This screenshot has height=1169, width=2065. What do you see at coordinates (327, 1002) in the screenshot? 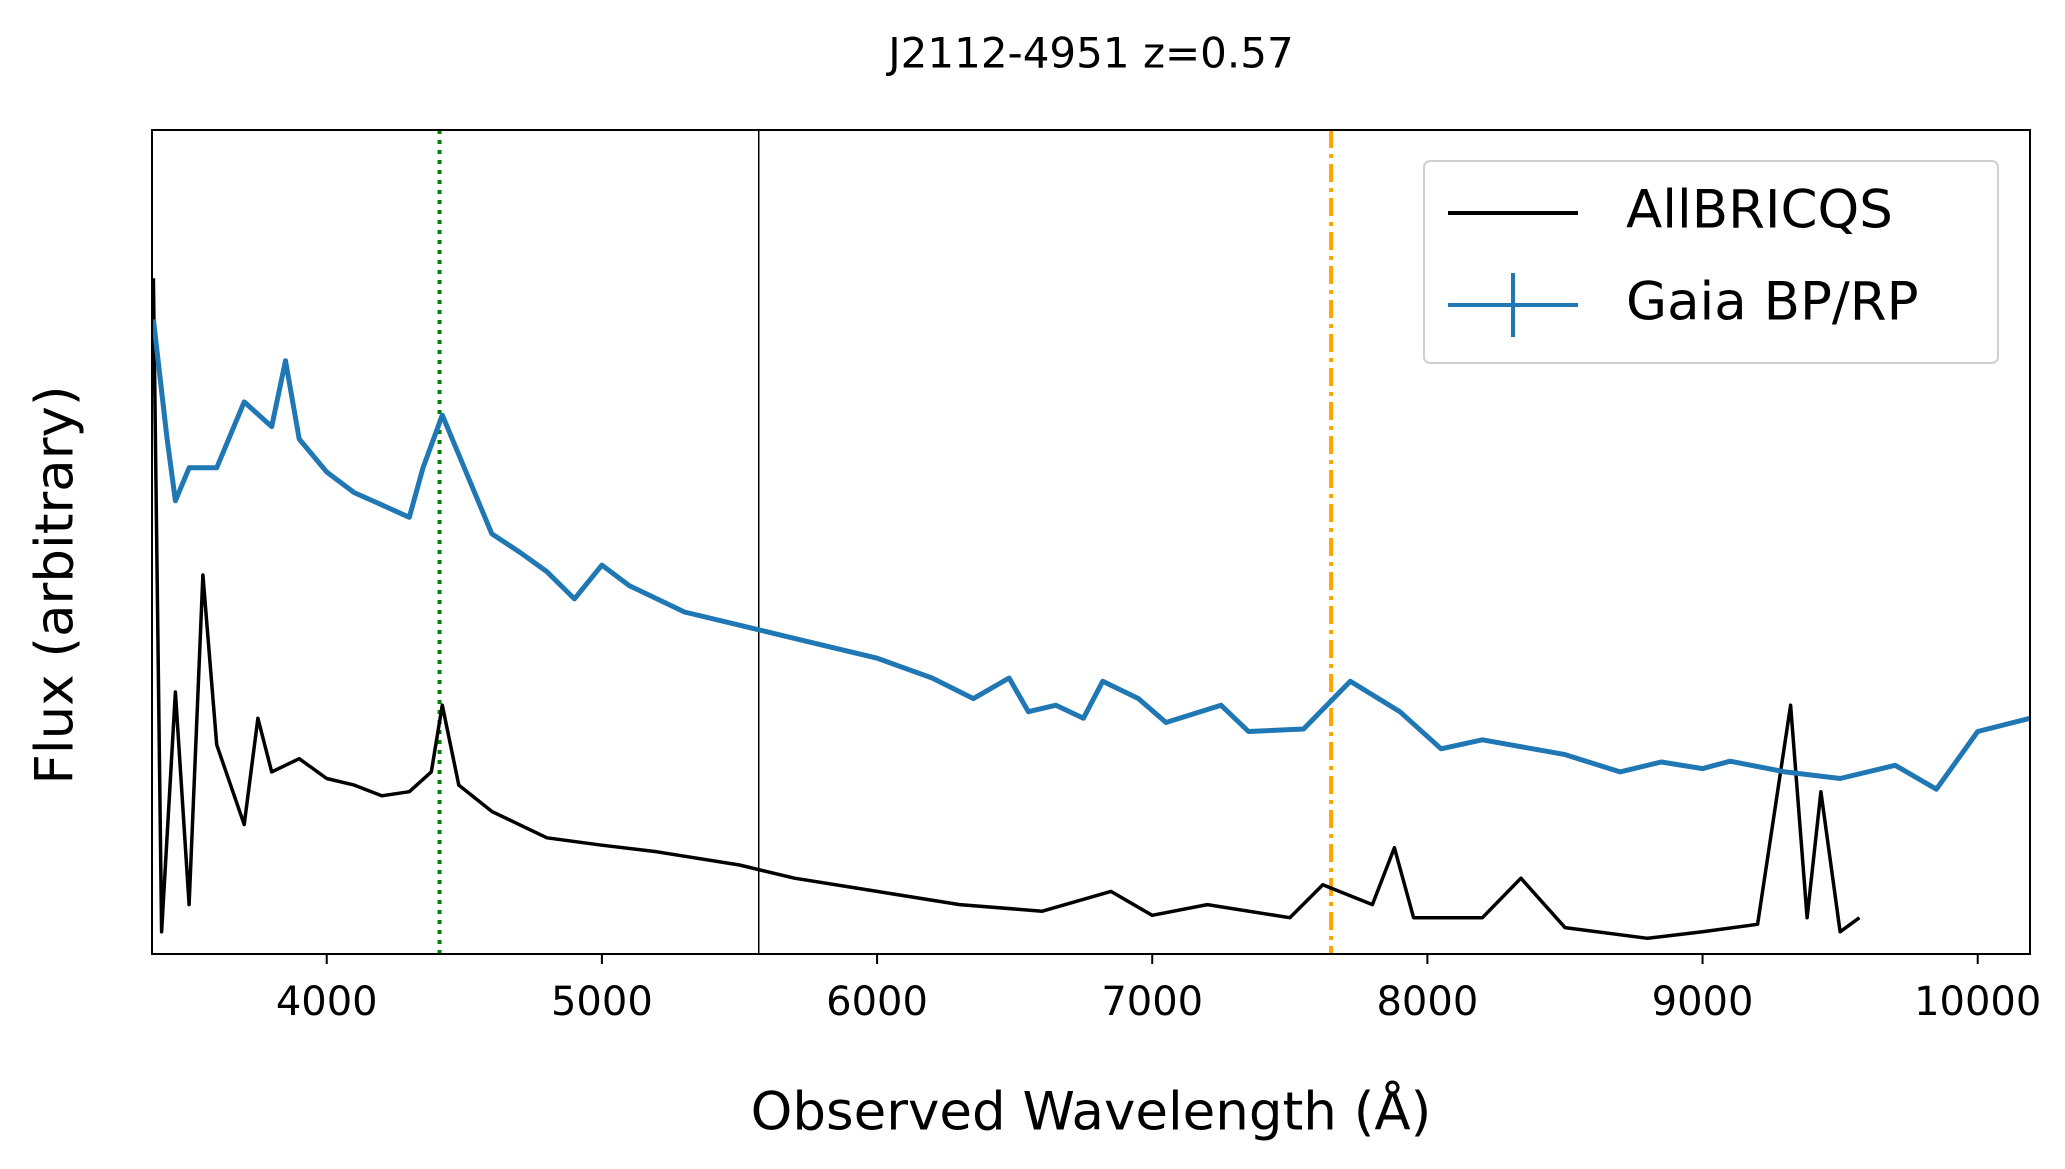
I see `x-tick-label: 4000` at bounding box center [327, 1002].